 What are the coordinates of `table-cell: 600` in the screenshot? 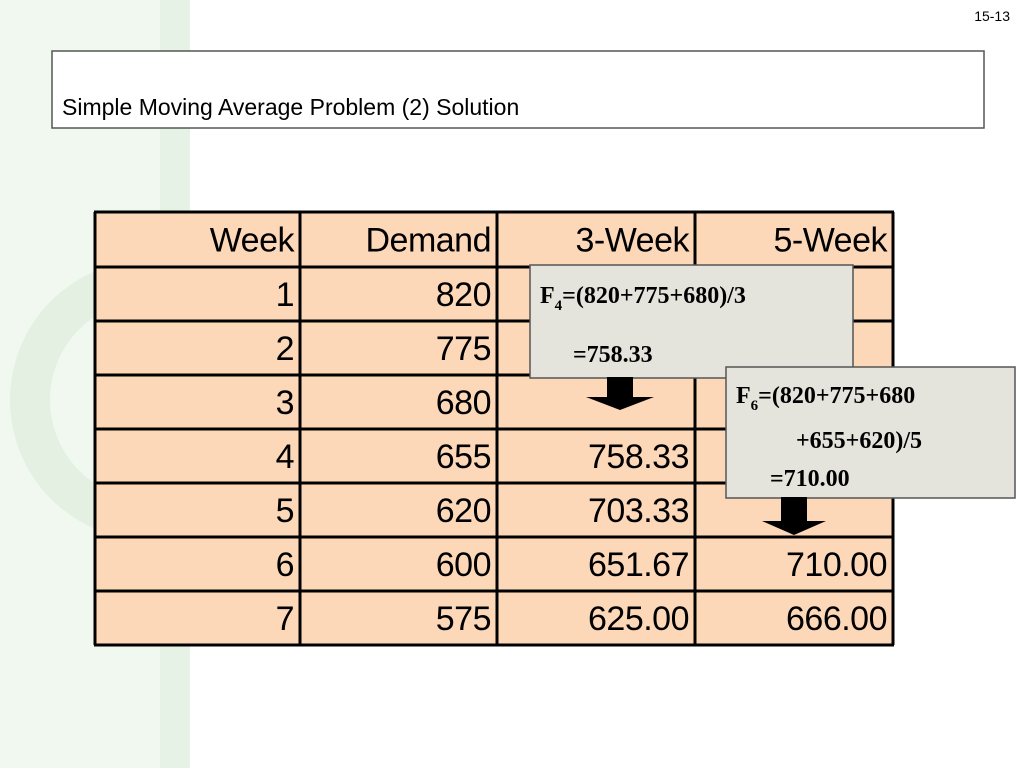 It's located at (463, 565).